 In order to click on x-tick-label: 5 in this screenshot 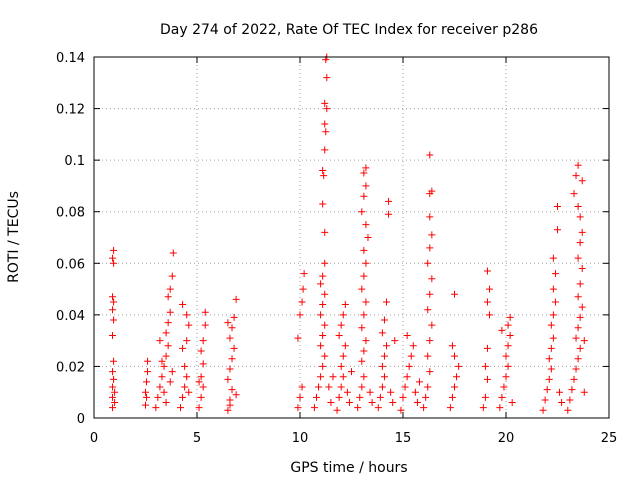, I will do `click(197, 438)`.